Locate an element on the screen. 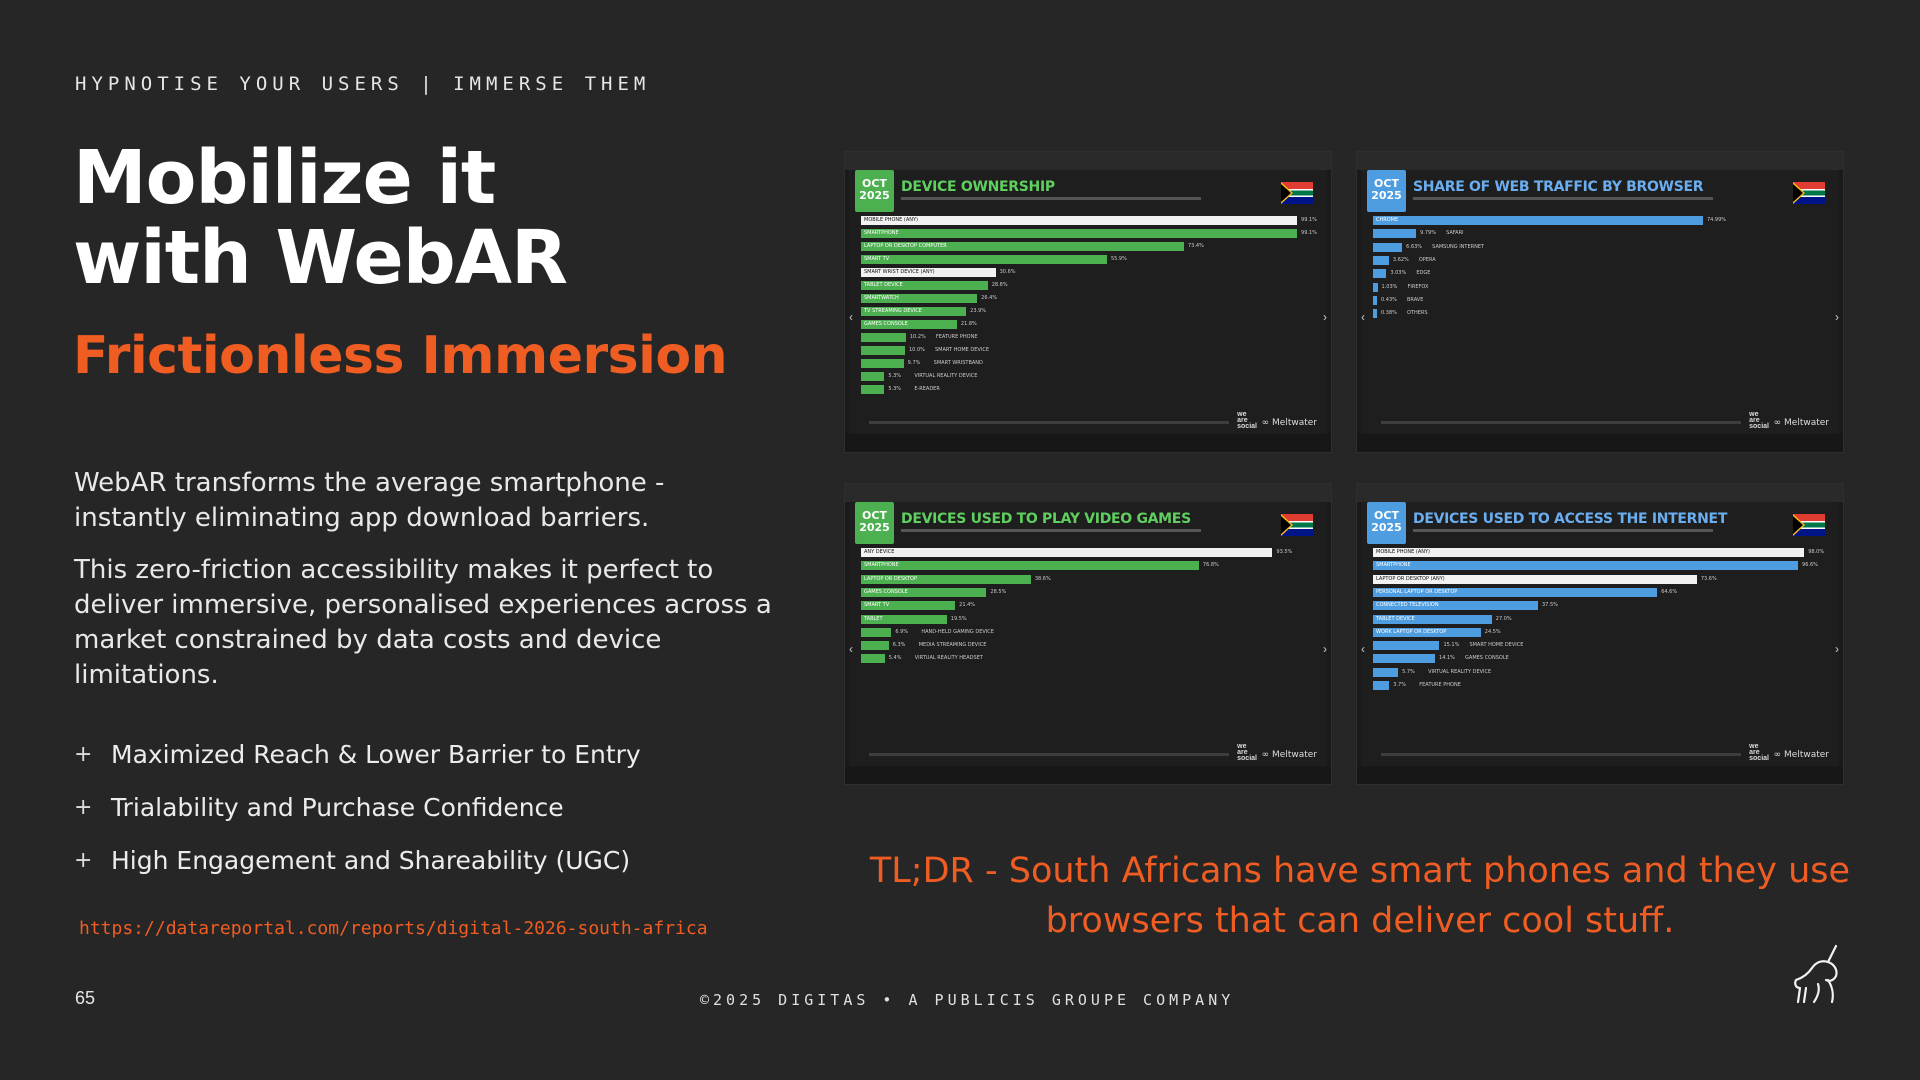  chart-bar-row: SMARTPHONE 96.6% is located at coordinates (1595, 566).